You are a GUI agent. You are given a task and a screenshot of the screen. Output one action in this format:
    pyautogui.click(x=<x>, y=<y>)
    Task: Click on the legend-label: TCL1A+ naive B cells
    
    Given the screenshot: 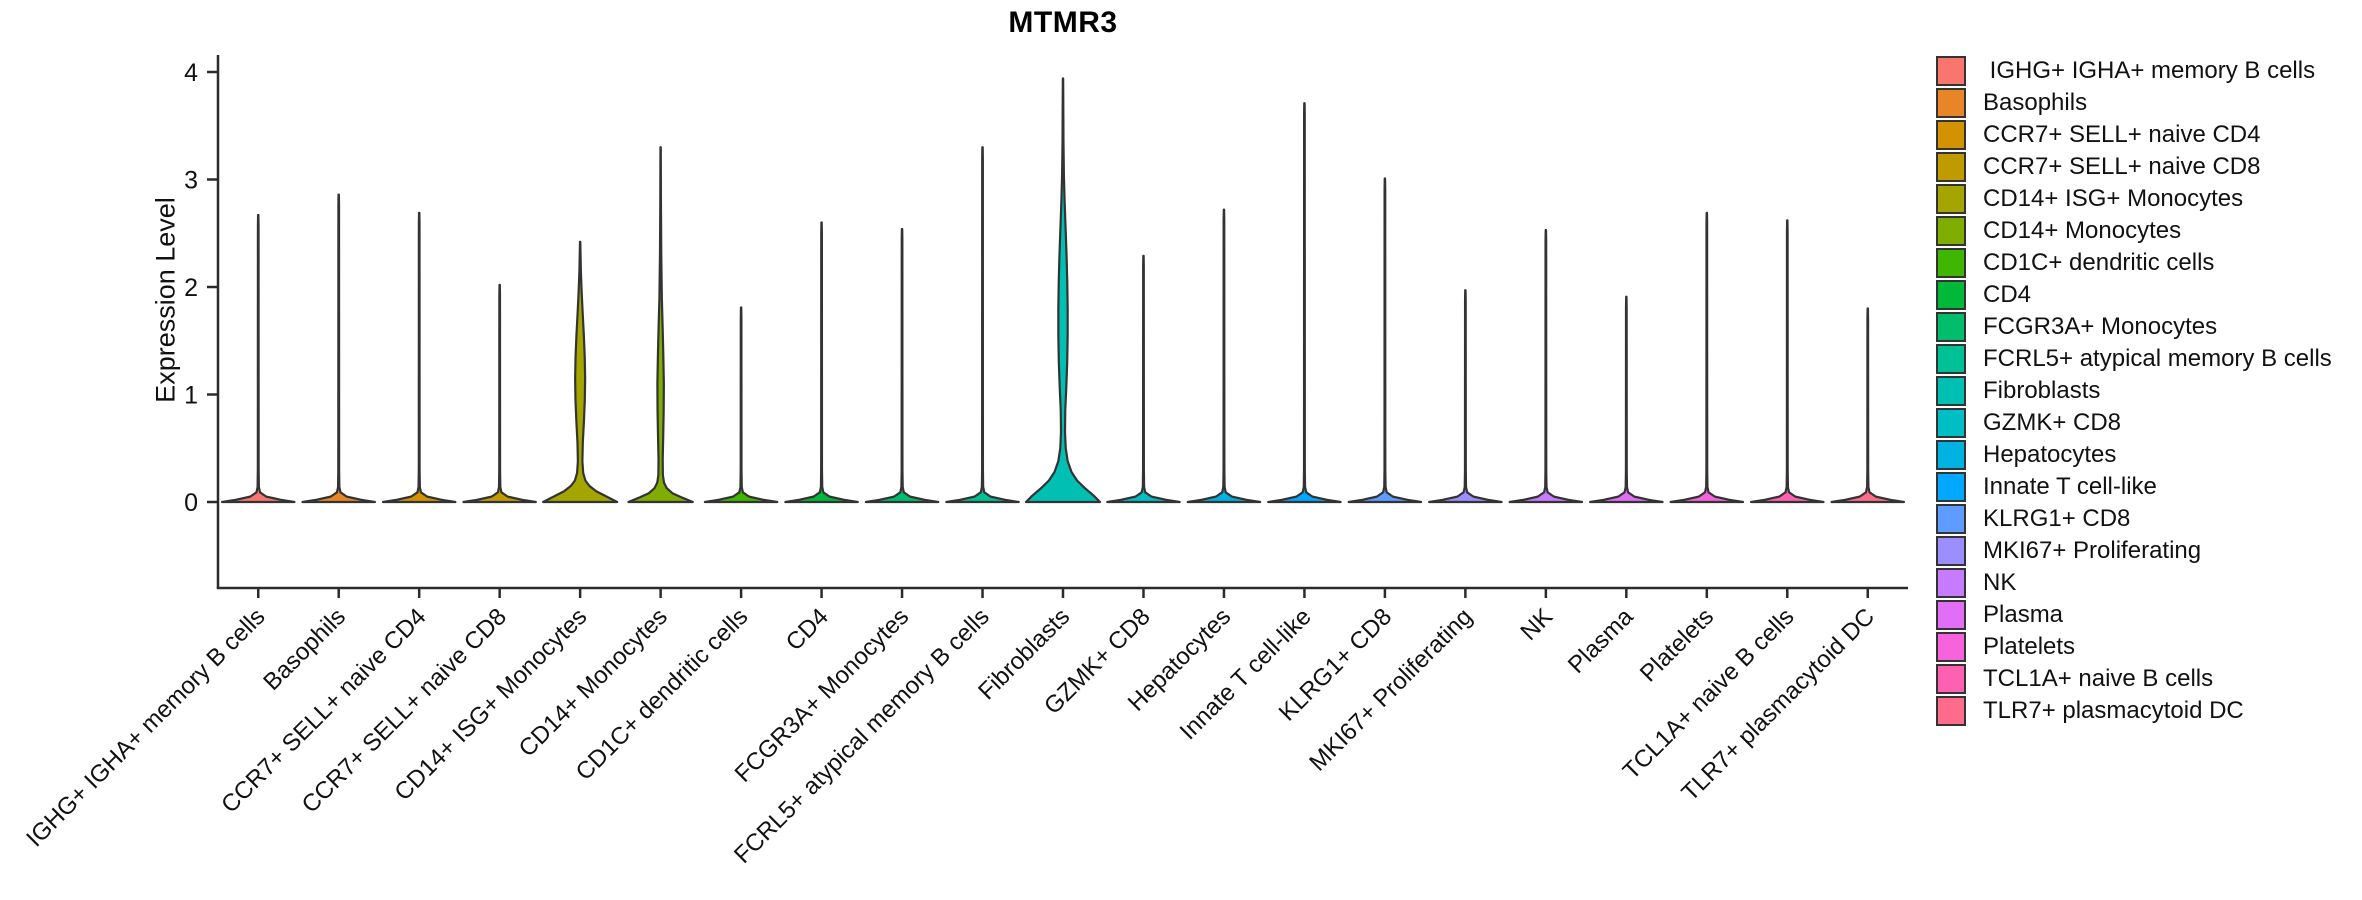 What is the action you would take?
    pyautogui.click(x=2098, y=678)
    